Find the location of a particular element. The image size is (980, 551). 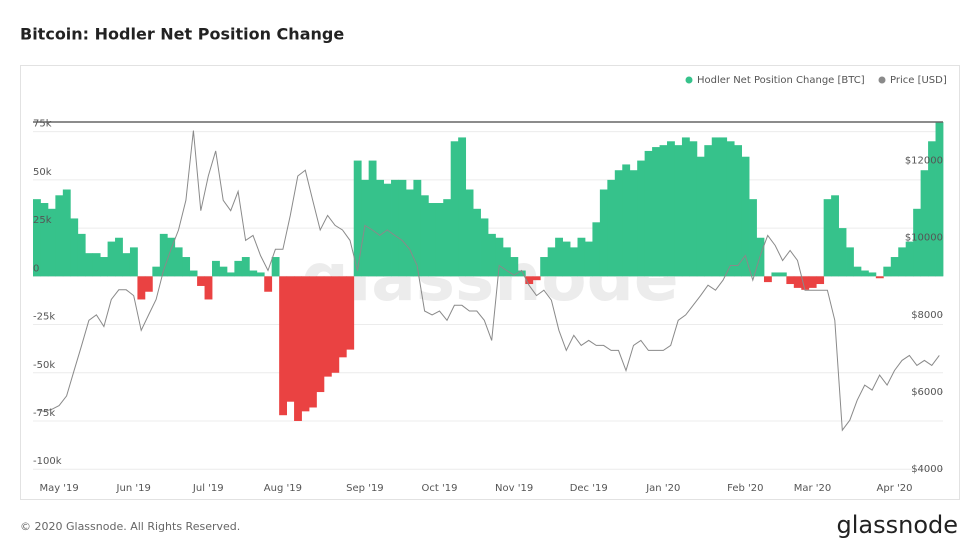

x-tick-label: Jun '19 is located at coordinates (133, 488).